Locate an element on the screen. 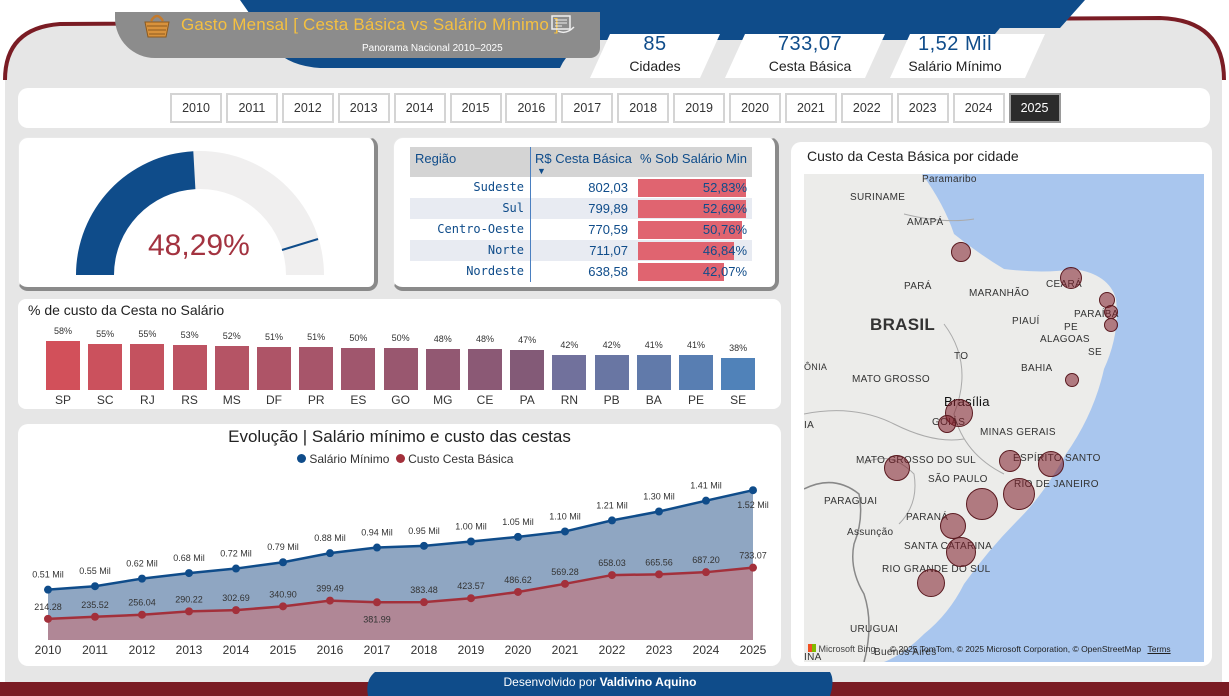  table-divider is located at coordinates (530, 214).